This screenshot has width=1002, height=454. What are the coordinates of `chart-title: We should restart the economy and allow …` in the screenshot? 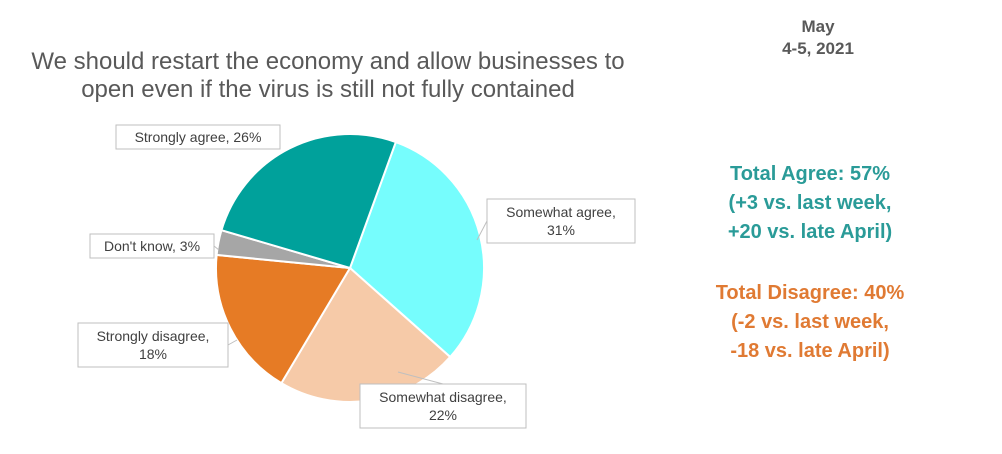 It's located at (328, 75).